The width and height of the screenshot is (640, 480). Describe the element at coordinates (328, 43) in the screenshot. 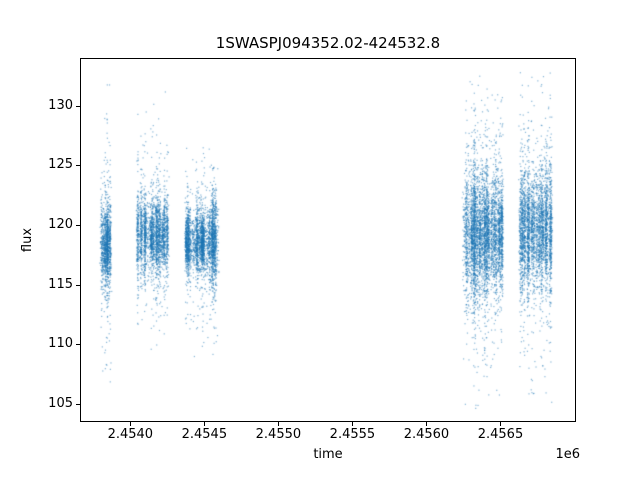

I see `chart-title: 1SWASPJ094352.02-424532.8` at that location.